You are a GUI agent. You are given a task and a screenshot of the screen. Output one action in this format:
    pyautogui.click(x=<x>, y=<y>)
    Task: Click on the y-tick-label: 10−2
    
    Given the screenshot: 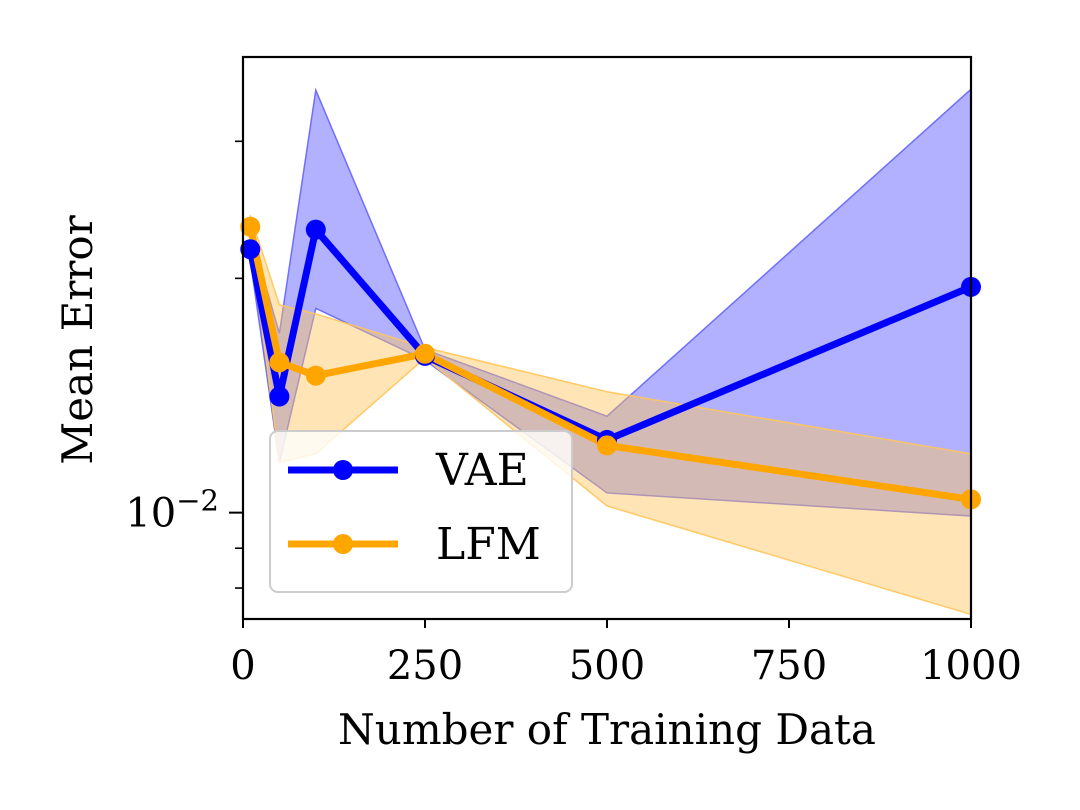 What is the action you would take?
    pyautogui.click(x=172, y=510)
    